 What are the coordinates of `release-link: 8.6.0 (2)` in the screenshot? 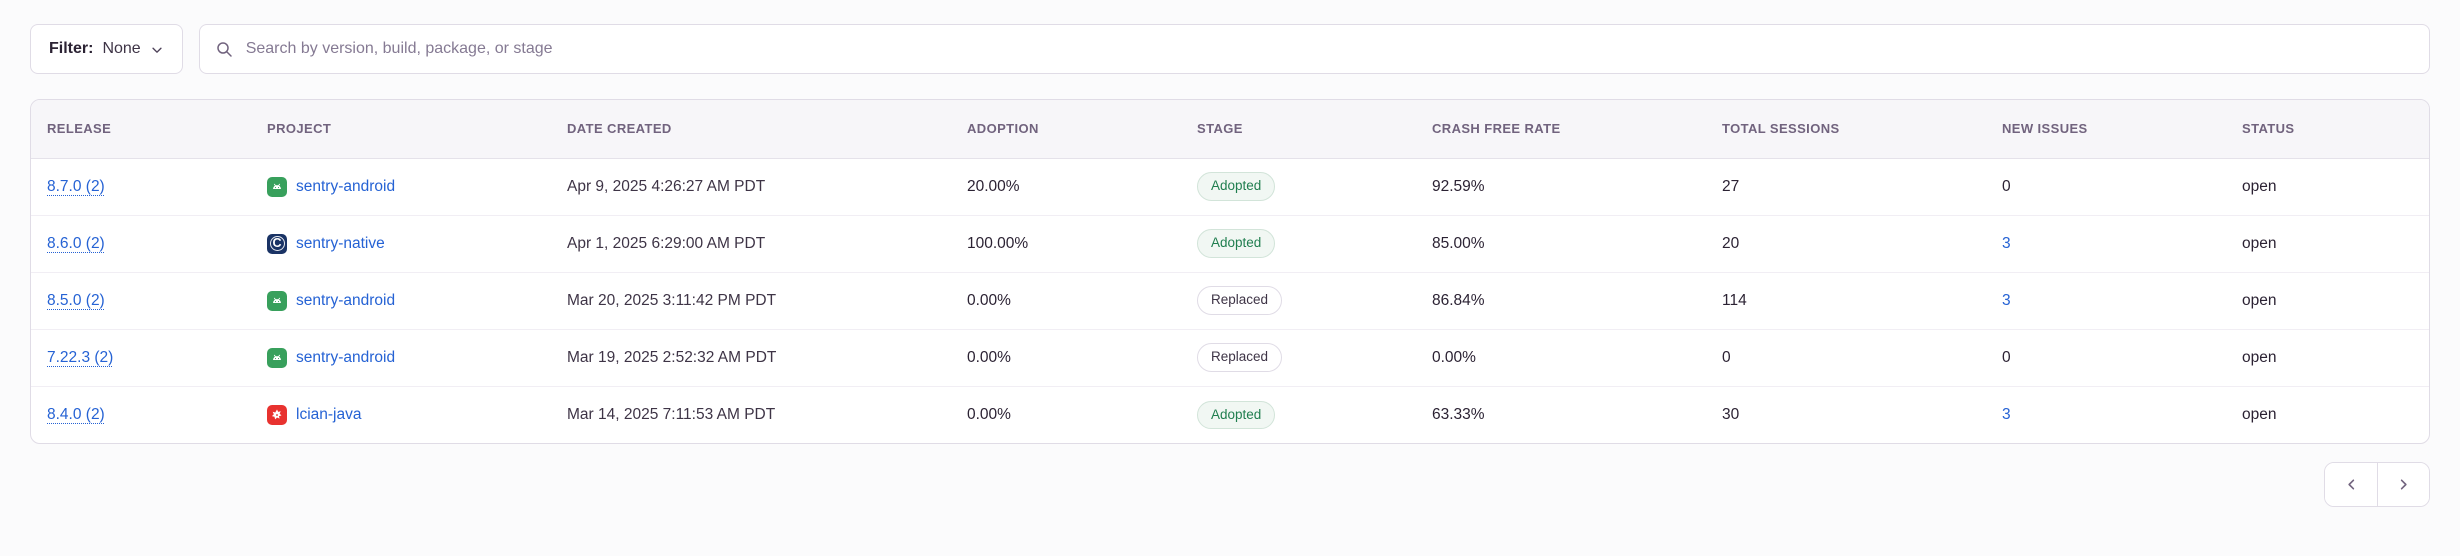 It's located at (76, 243).